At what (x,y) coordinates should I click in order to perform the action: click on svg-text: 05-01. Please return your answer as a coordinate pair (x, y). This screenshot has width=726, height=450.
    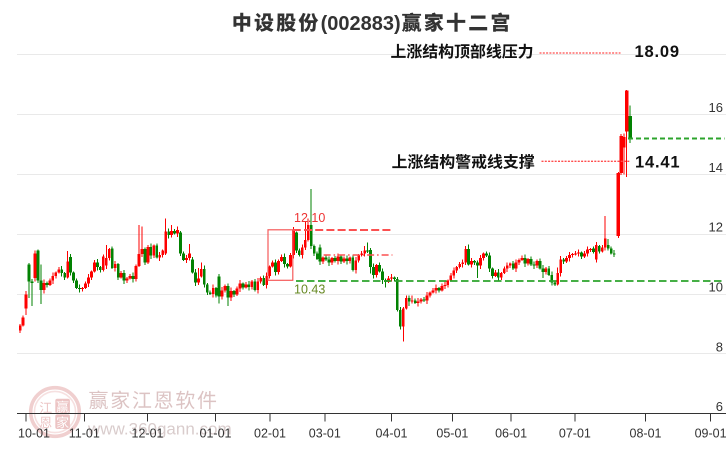
    Looking at the image, I should click on (452, 434).